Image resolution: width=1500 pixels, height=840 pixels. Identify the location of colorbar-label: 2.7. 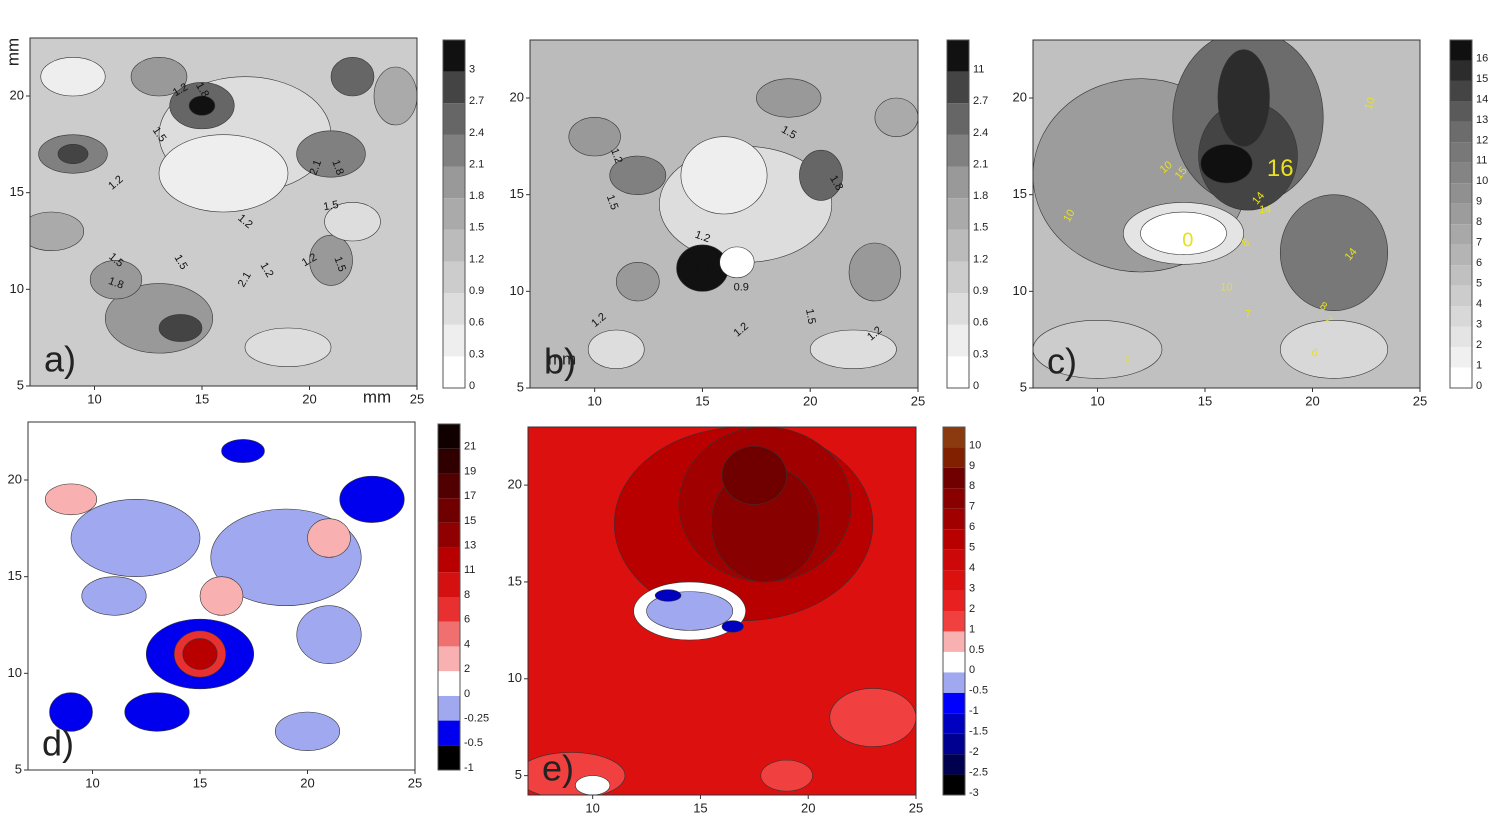
(980, 101).